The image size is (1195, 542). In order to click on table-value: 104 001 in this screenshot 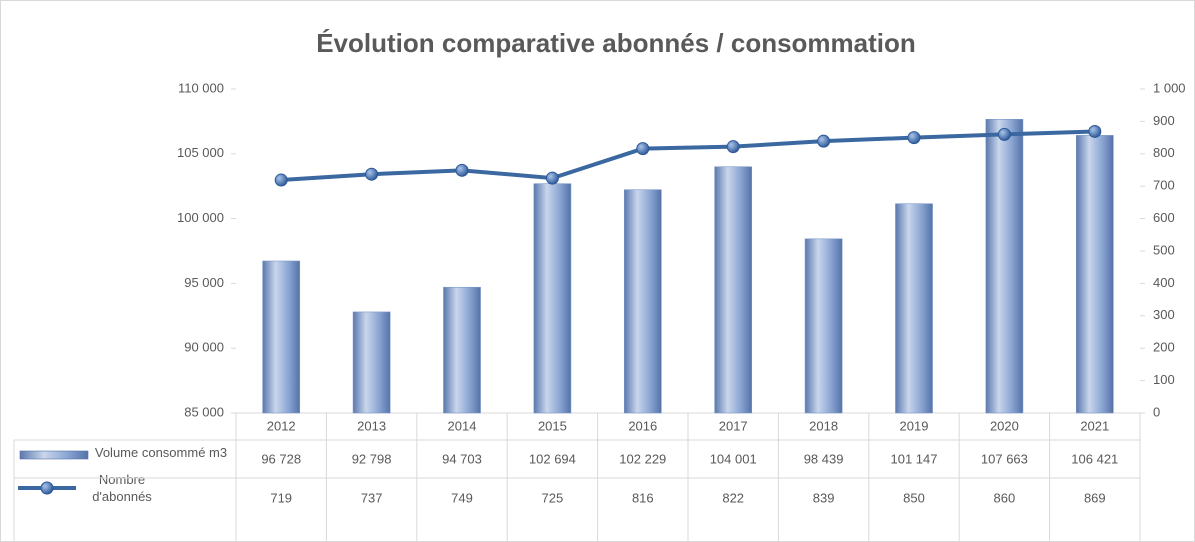, I will do `click(733, 458)`.